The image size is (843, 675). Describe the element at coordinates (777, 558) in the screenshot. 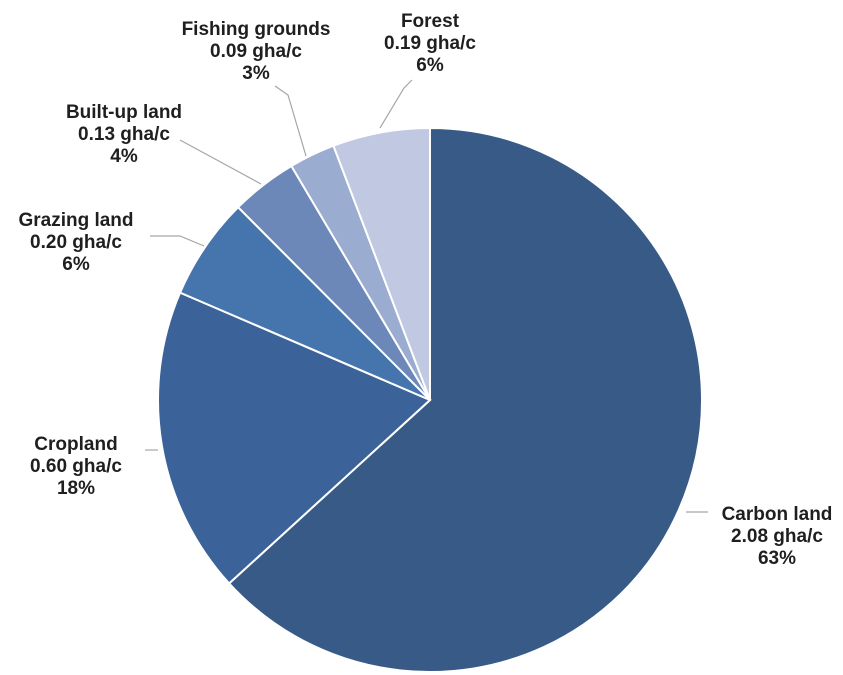

I see `slice-label-percent: 63%` at that location.